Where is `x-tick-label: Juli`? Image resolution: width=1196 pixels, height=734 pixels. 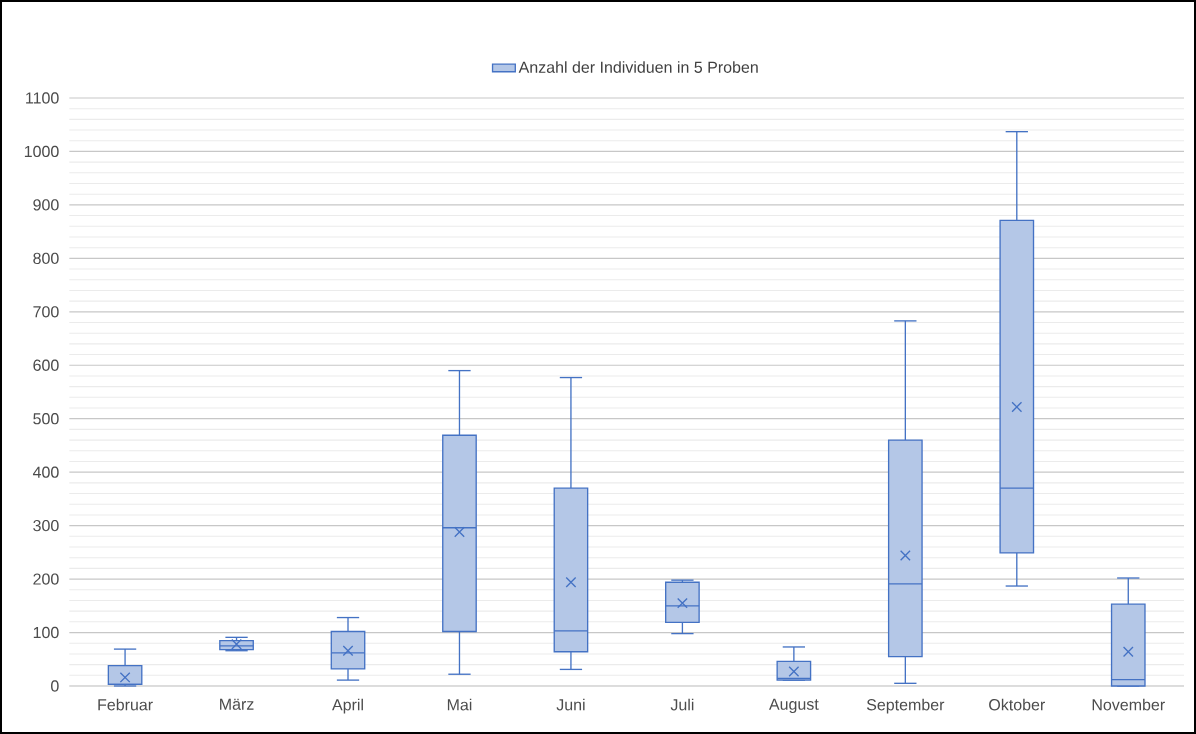 x-tick-label: Juli is located at coordinates (682, 704).